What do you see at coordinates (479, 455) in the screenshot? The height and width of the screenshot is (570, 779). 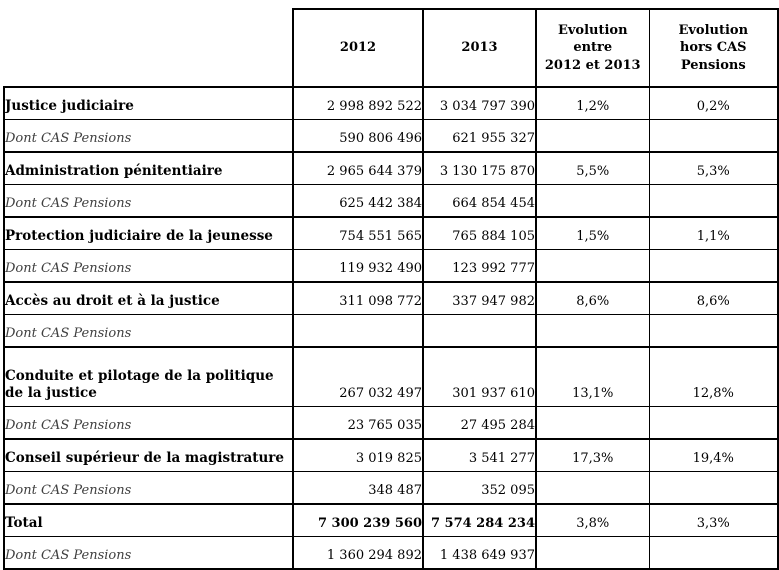 I see `value-2013-cell: 3 541 277` at bounding box center [479, 455].